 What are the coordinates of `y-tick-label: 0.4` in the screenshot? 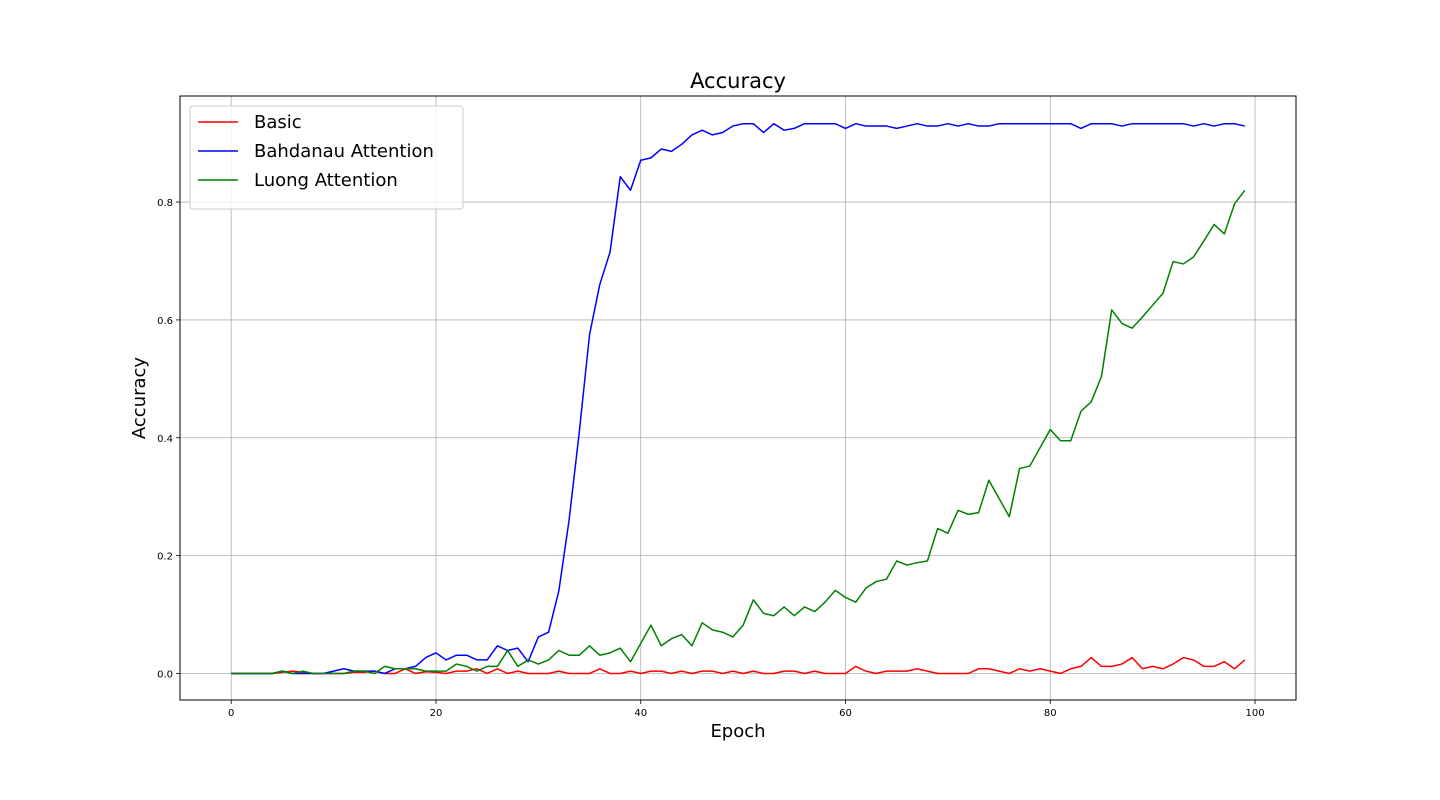 It's located at (165, 439).